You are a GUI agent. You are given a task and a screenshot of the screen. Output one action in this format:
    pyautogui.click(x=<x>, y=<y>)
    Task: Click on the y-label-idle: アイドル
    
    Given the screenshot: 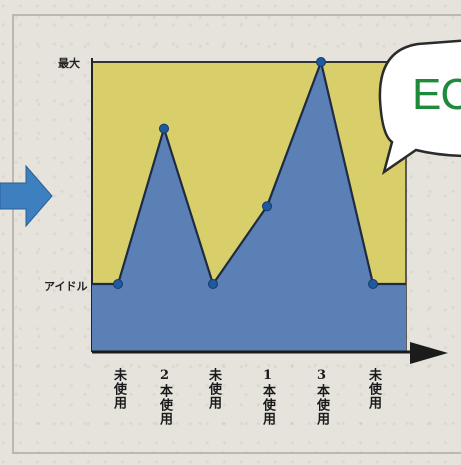 What is the action you would take?
    pyautogui.click(x=66, y=286)
    